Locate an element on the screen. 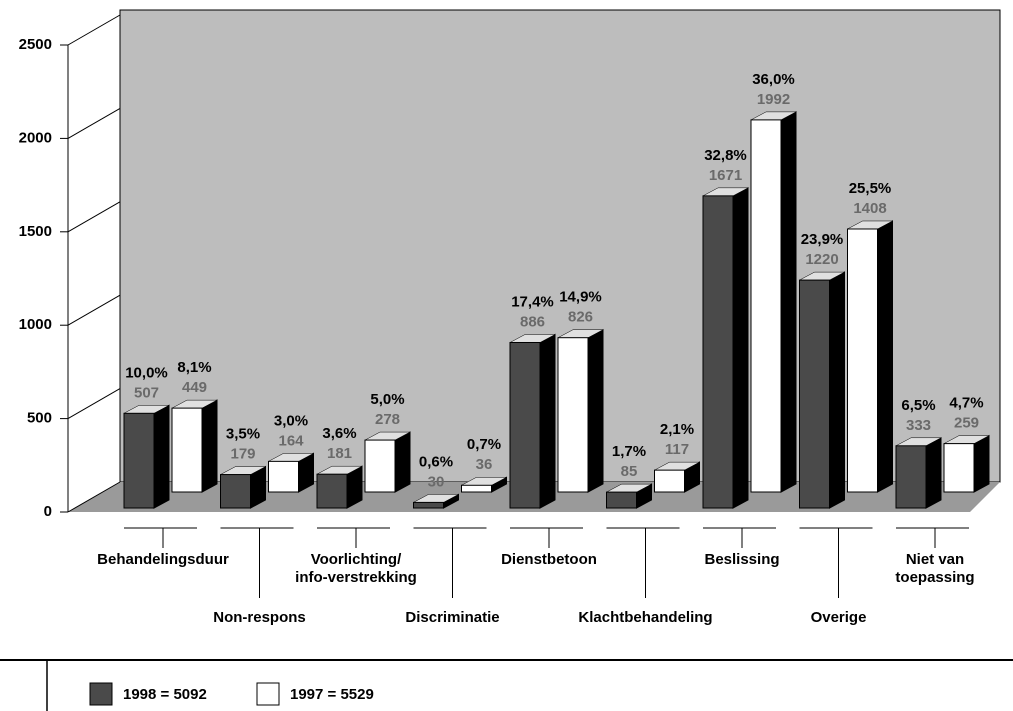 The height and width of the screenshot is (711, 1013). percent-label: 8,1% is located at coordinates (194, 367).